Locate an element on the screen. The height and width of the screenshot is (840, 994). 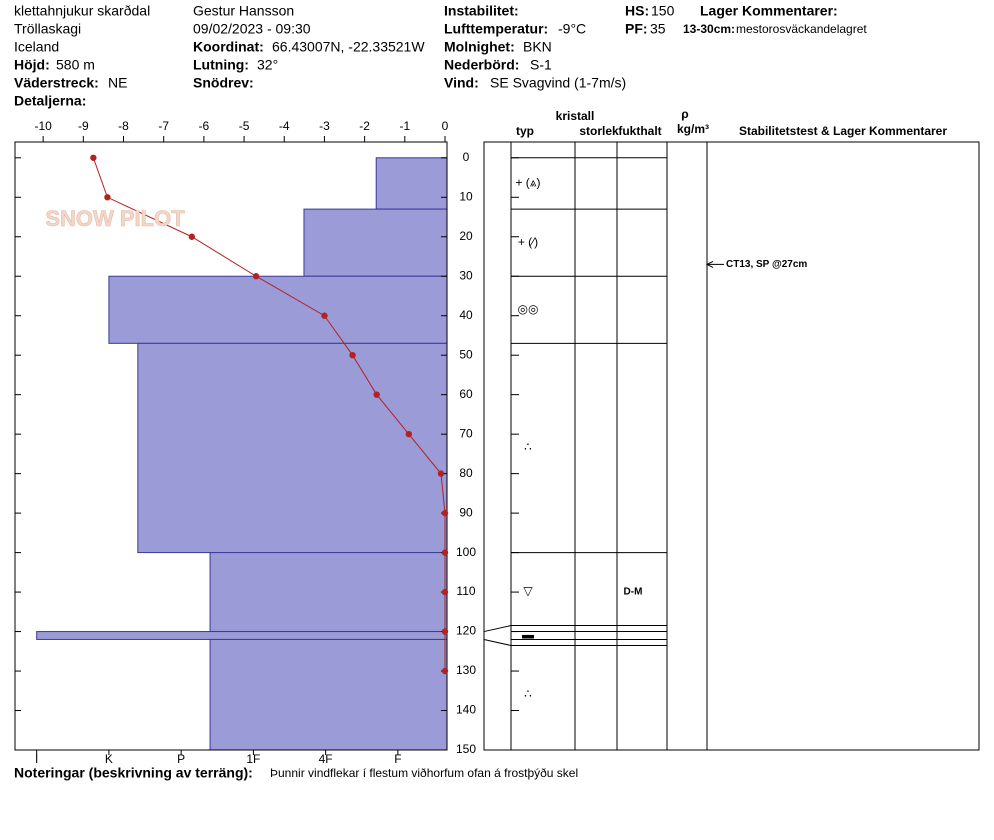
label: HS: is located at coordinates (637, 11).